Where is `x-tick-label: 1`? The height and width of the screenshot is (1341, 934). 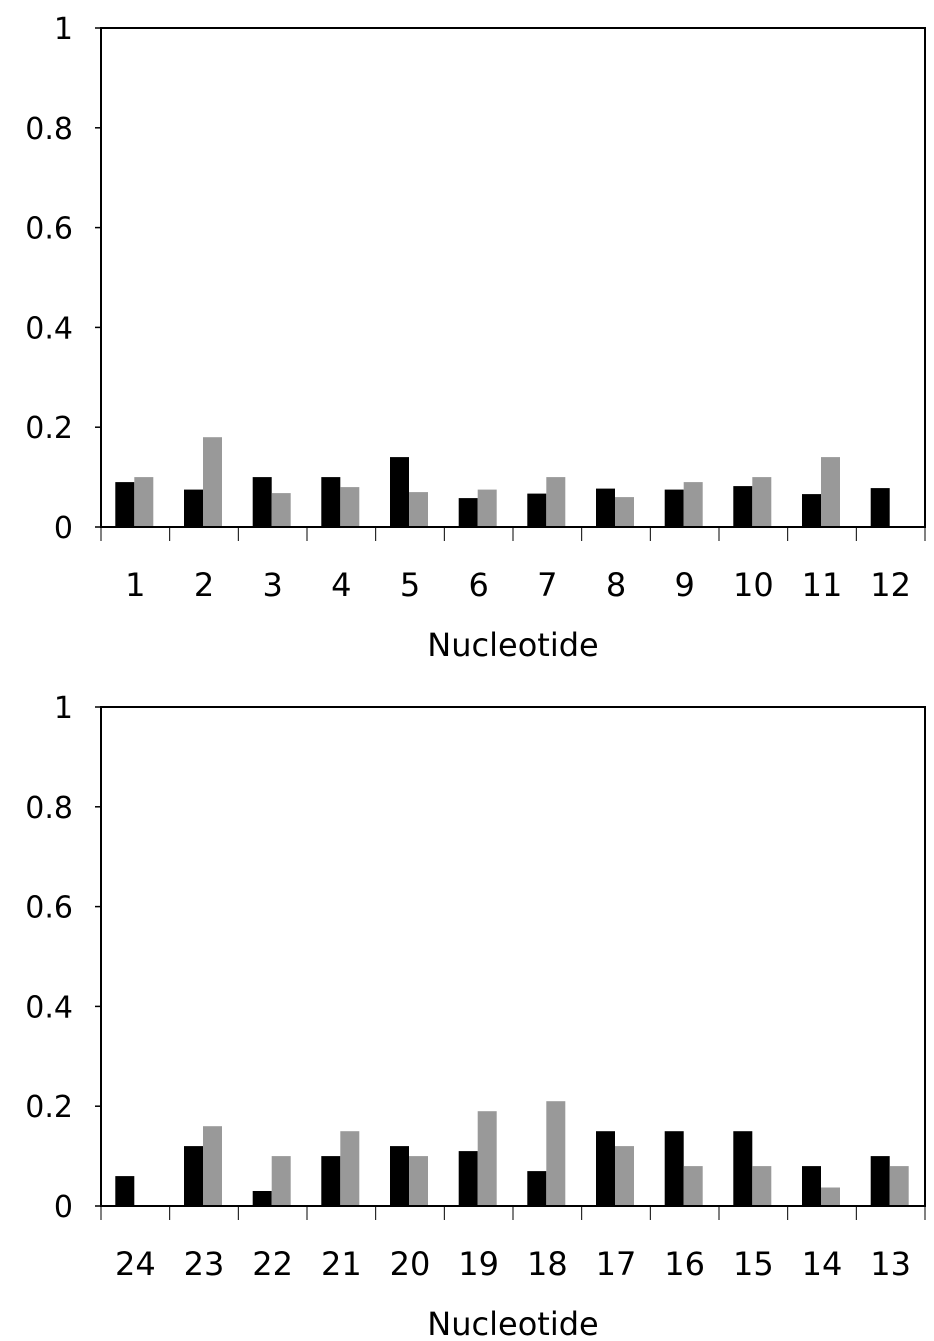 x-tick-label: 1 is located at coordinates (135, 585).